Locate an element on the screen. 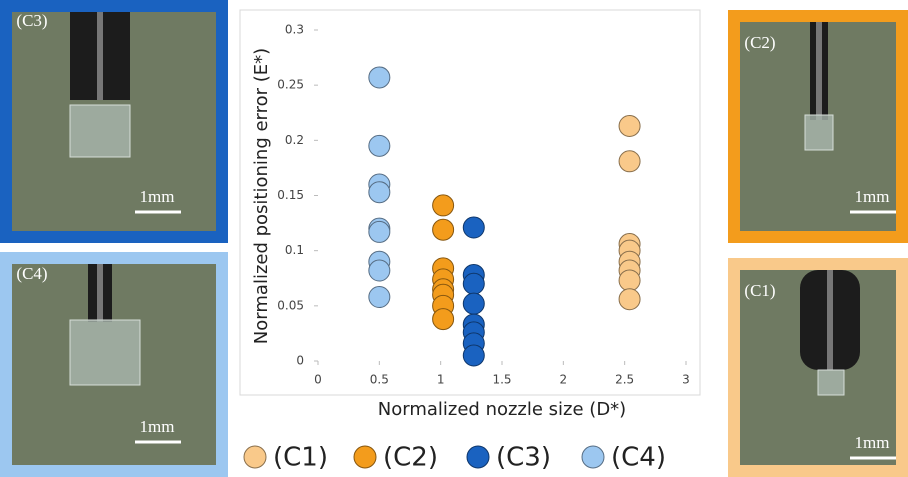 The image size is (908, 477). x-tick-label: 0 is located at coordinates (318, 380).